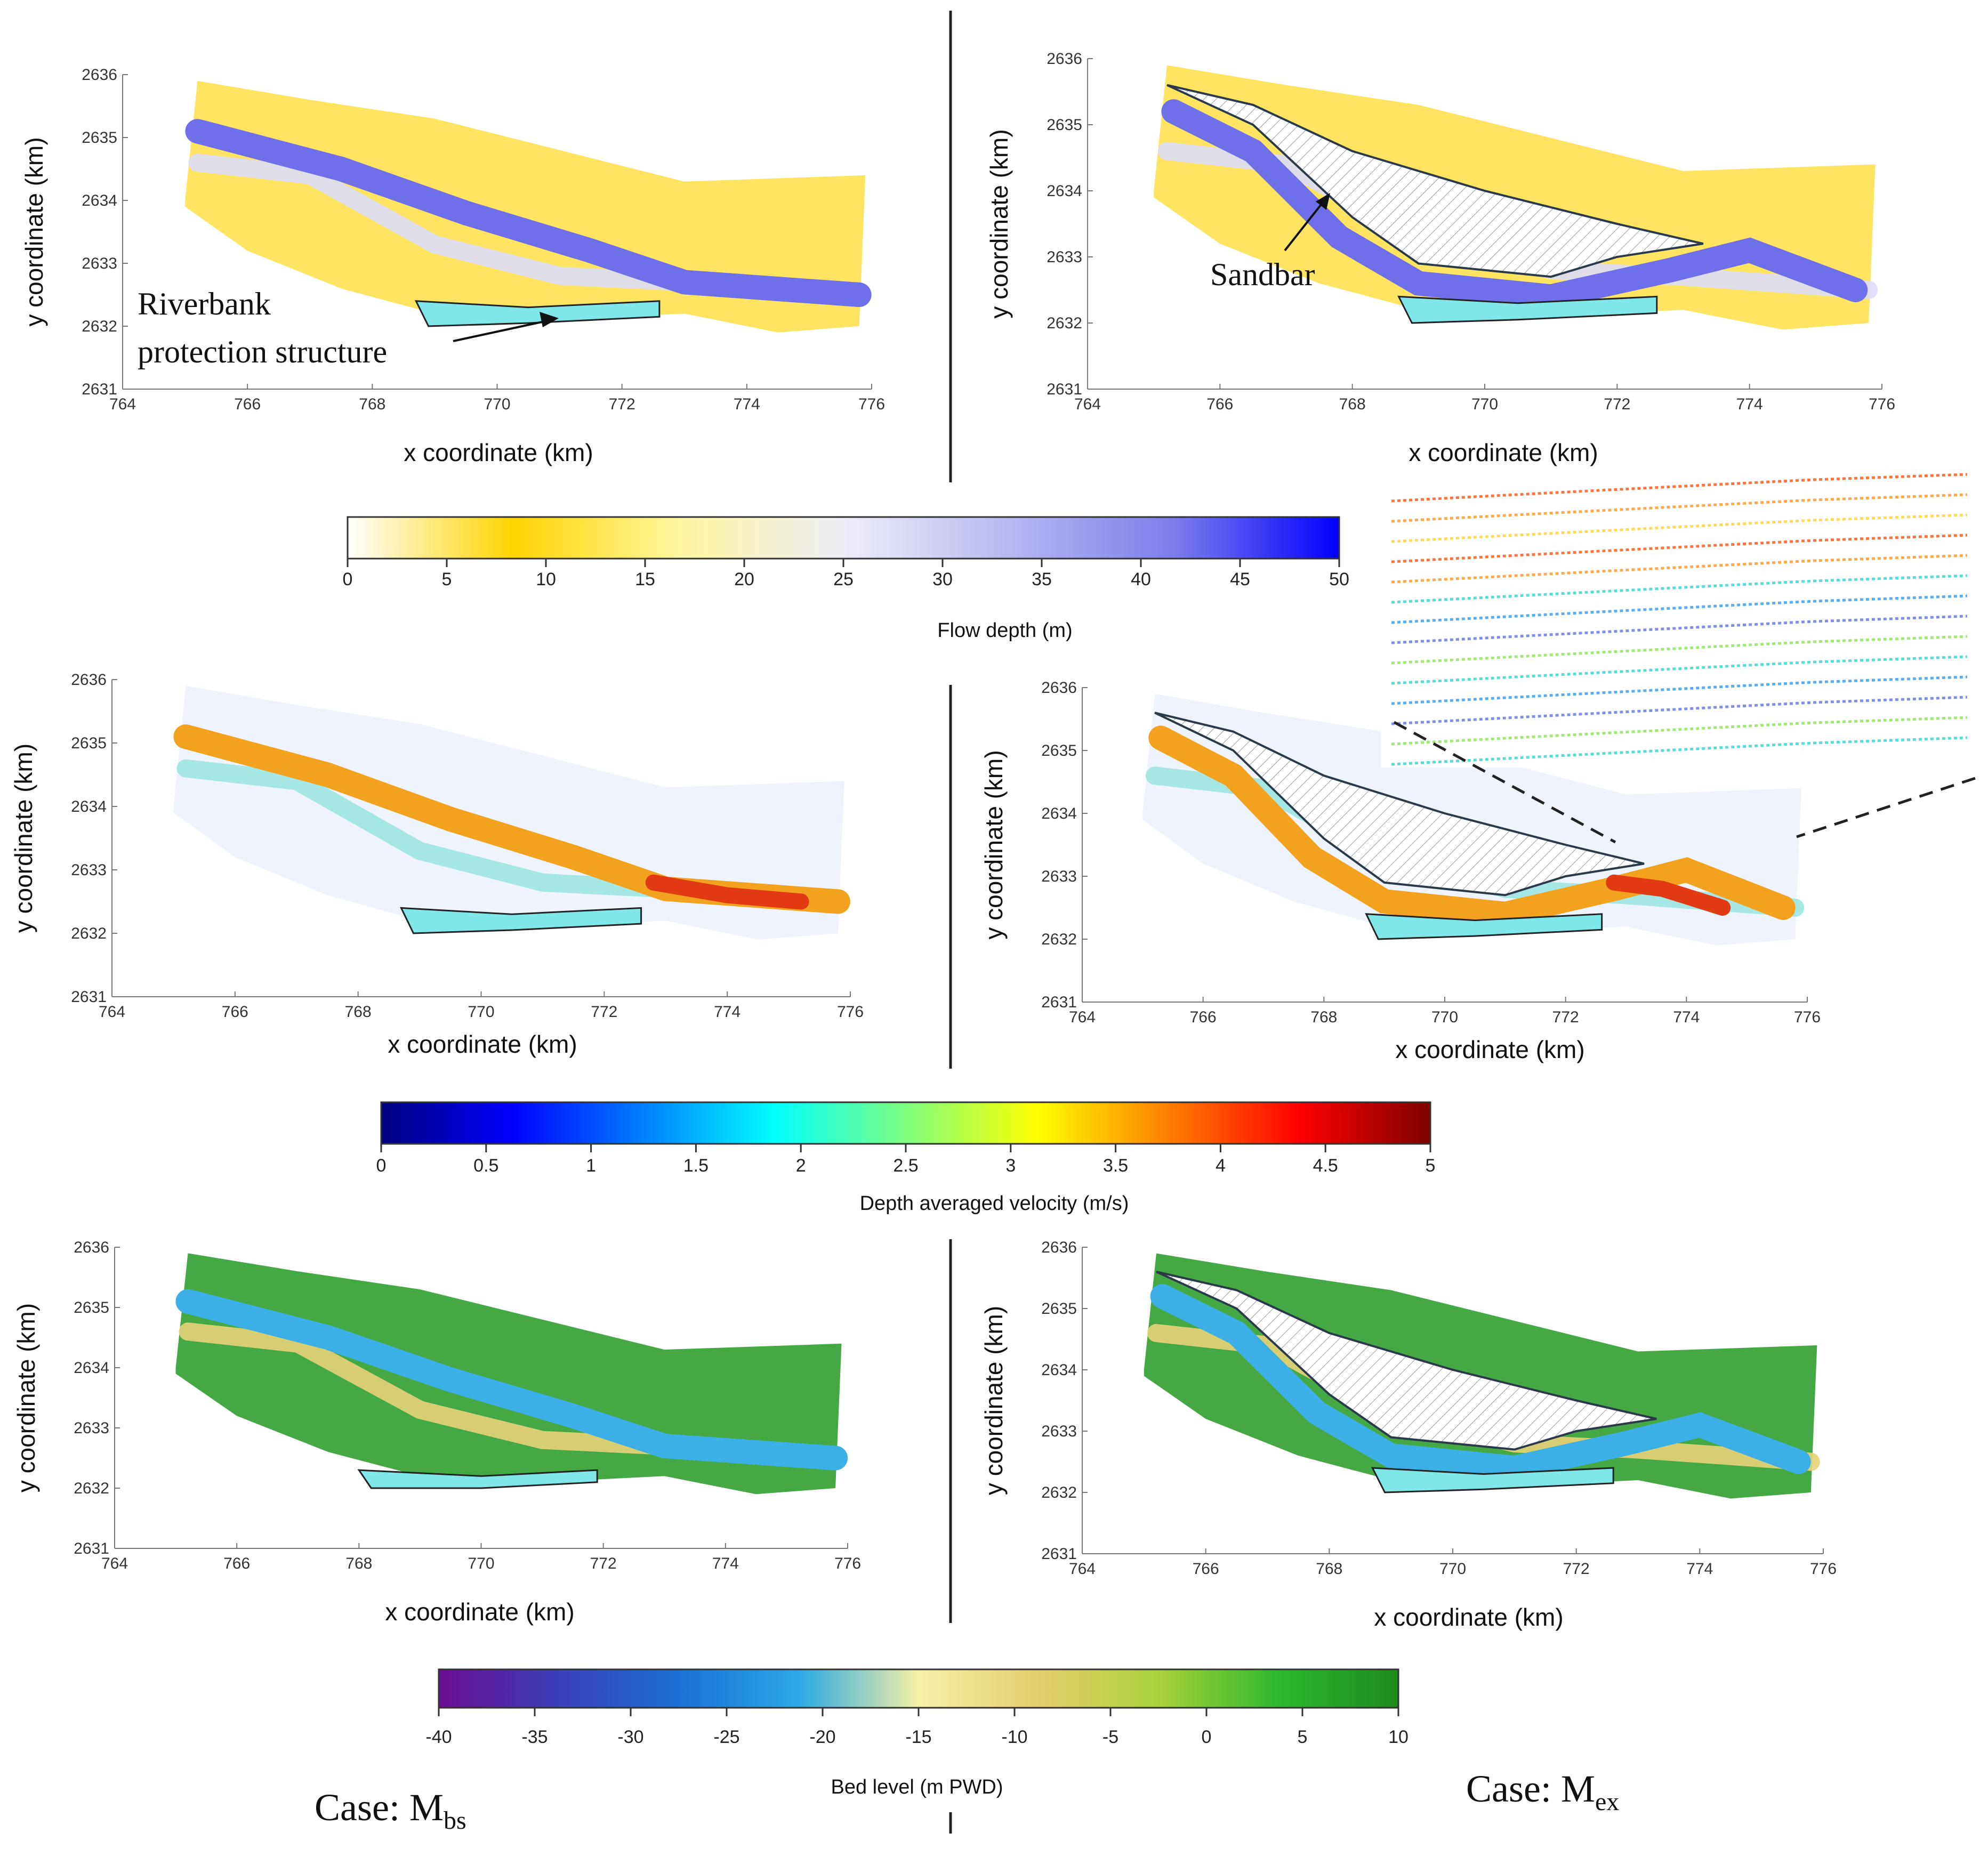 Image resolution: width=1988 pixels, height=1849 pixels. I want to click on depth-tick-label: 20, so click(744, 580).